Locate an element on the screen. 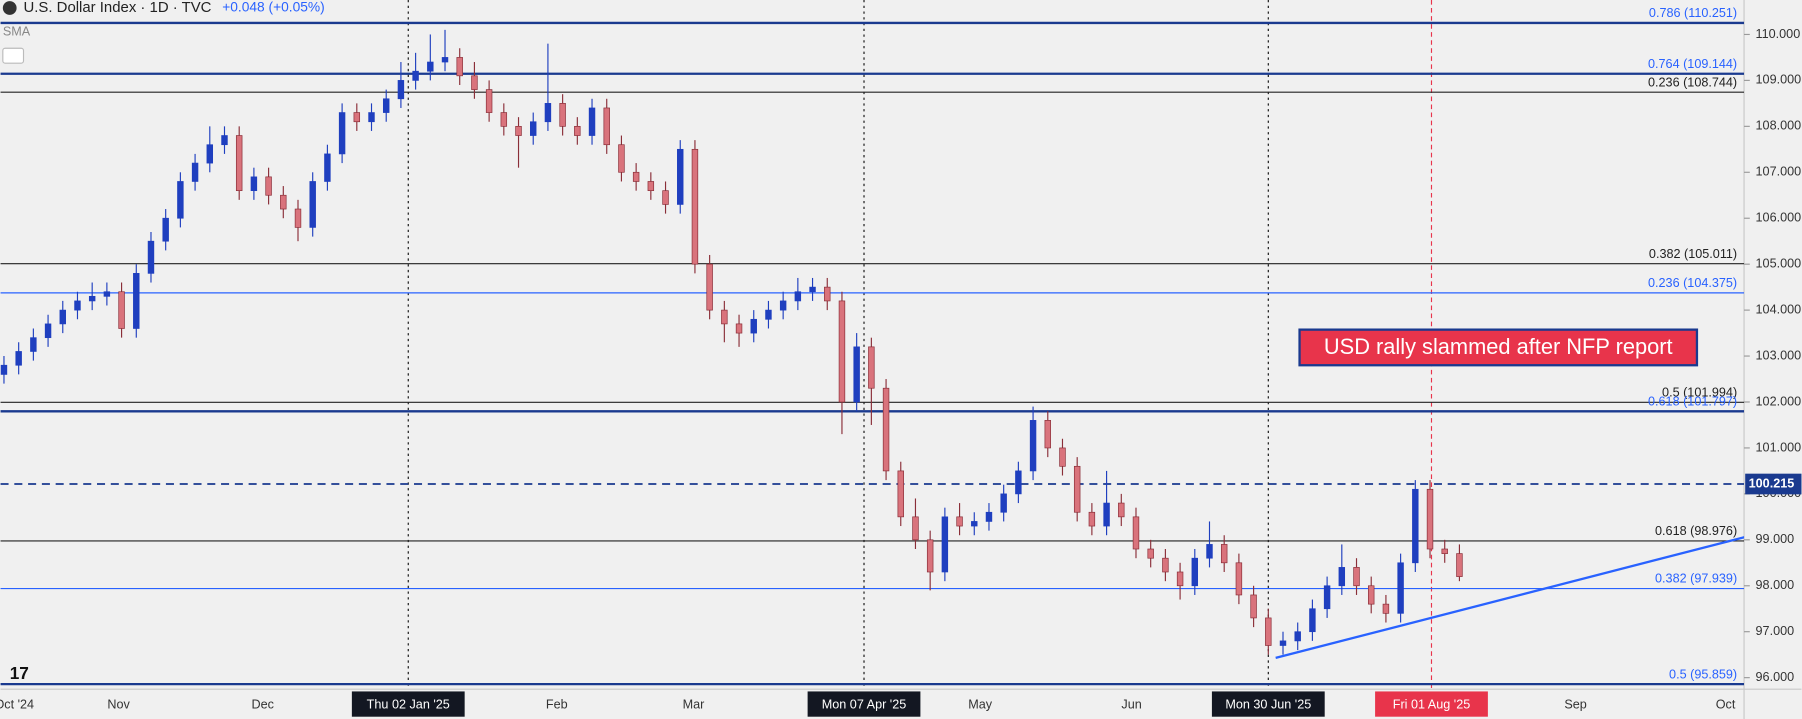  price-label-box is located at coordinates (1773, 484).